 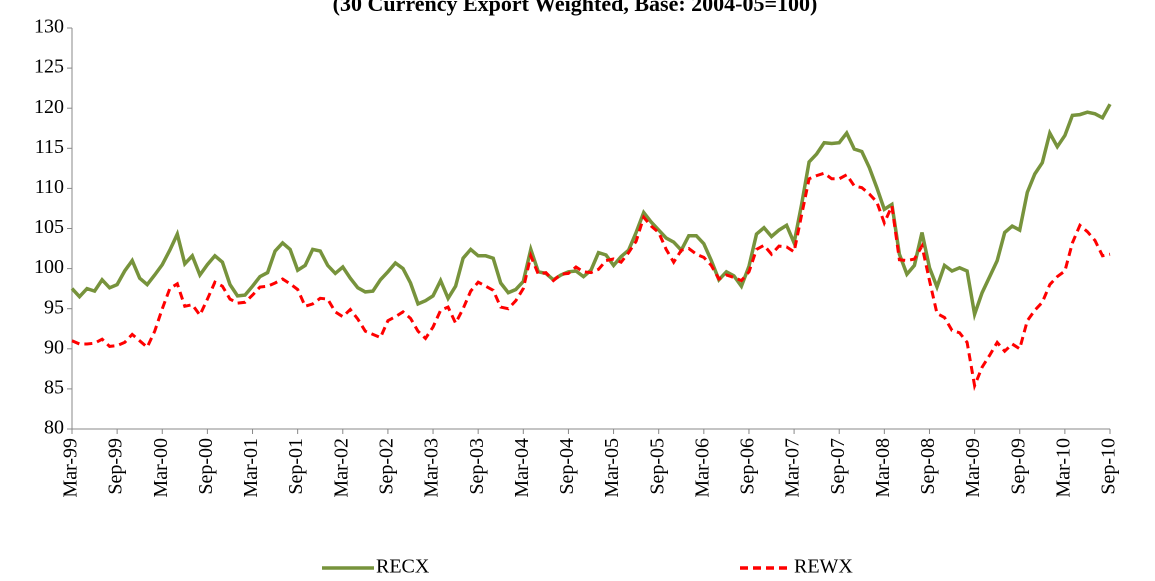 I want to click on x-tick-label: Mar-08, so click(x=883, y=468).